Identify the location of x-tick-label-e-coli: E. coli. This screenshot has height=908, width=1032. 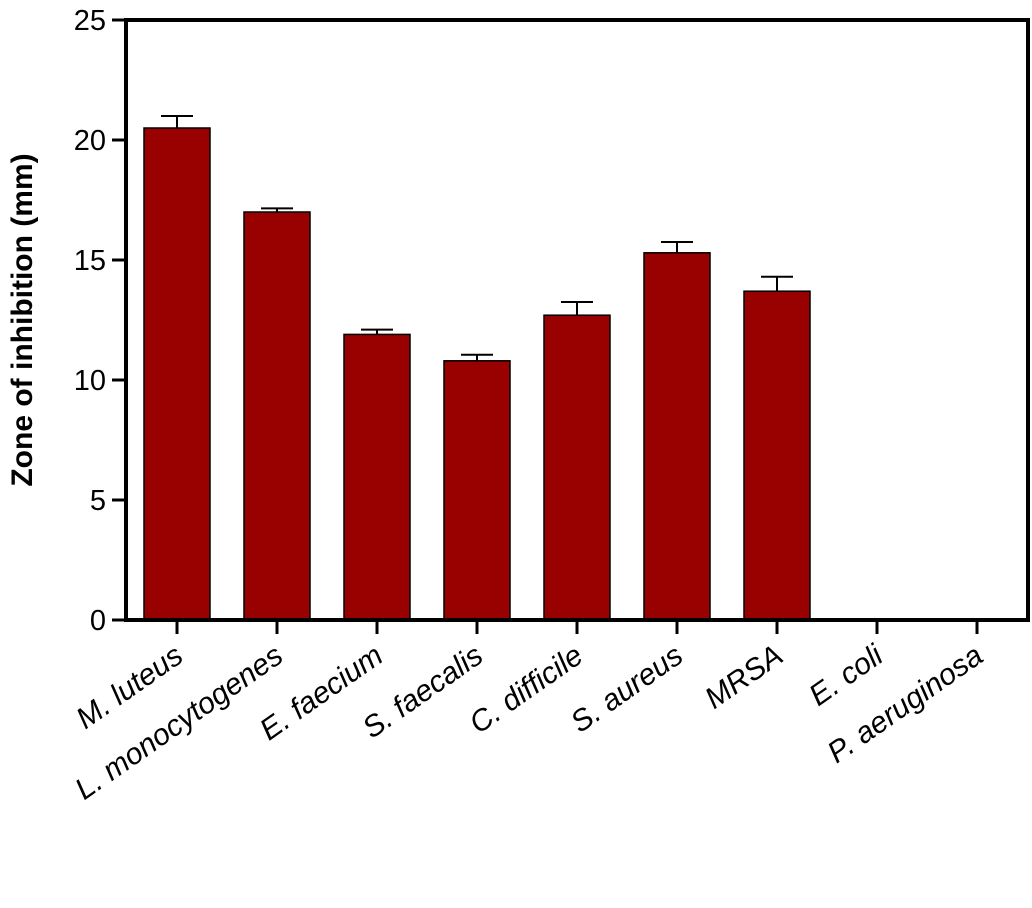
(846, 675).